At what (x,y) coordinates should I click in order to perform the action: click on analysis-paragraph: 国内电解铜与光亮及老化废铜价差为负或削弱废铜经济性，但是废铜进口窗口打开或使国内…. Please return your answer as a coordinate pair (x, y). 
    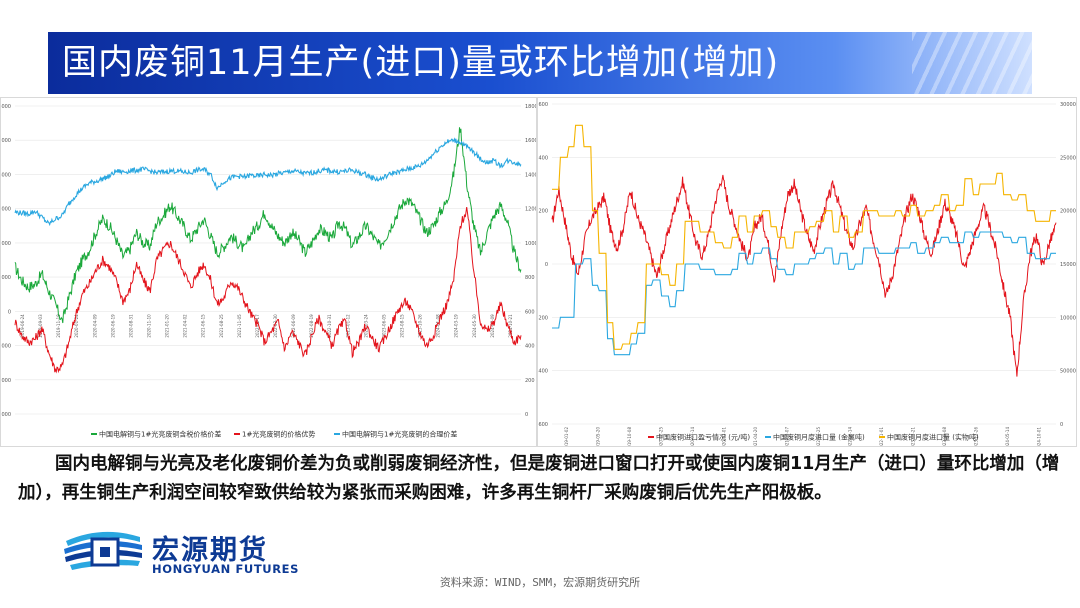
    Looking at the image, I should click on (539, 478).